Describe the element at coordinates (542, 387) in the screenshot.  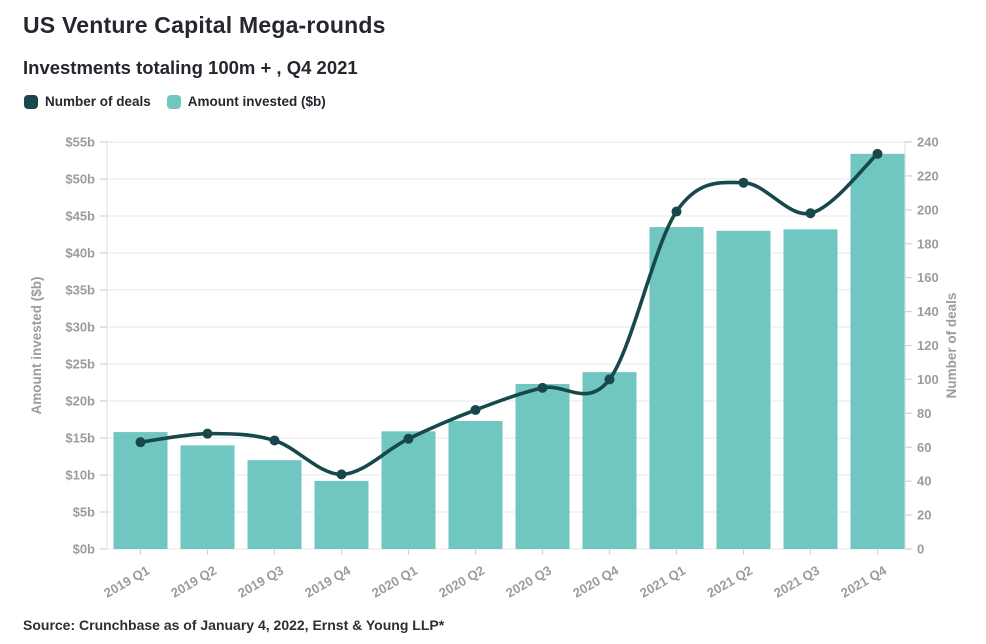
I see `line-point-2020-q3` at that location.